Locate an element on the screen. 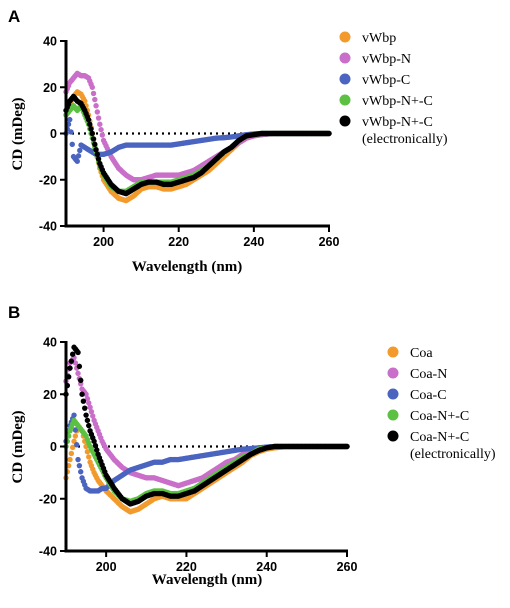 The width and height of the screenshot is (510, 608). legend-label: Coa is located at coordinates (421, 353).